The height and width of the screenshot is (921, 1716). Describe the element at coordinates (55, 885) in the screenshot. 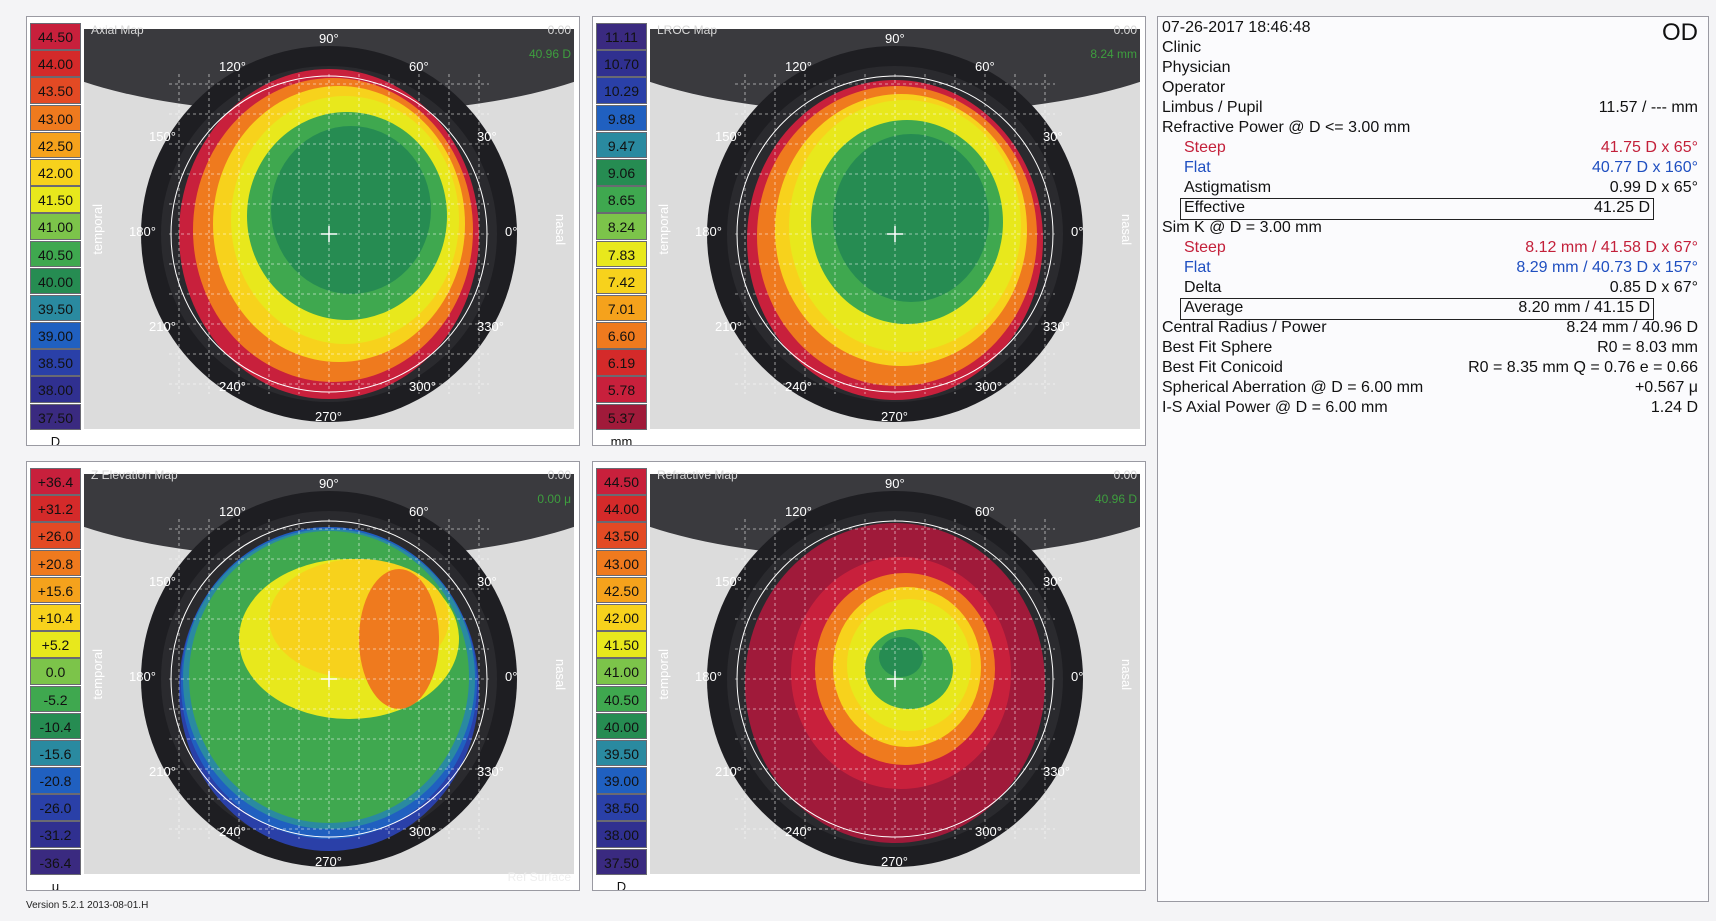

I see `scale-unit: μ` at that location.